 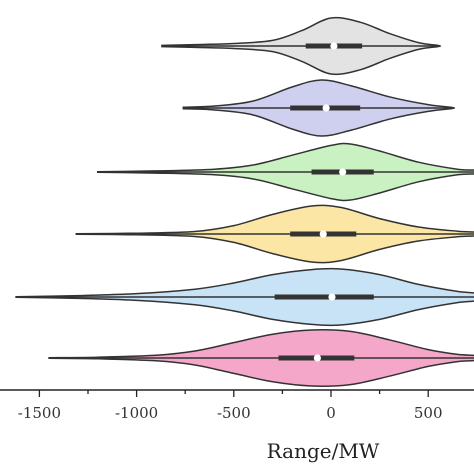 I want to click on x-tick-label--500: -500, so click(x=234, y=413).